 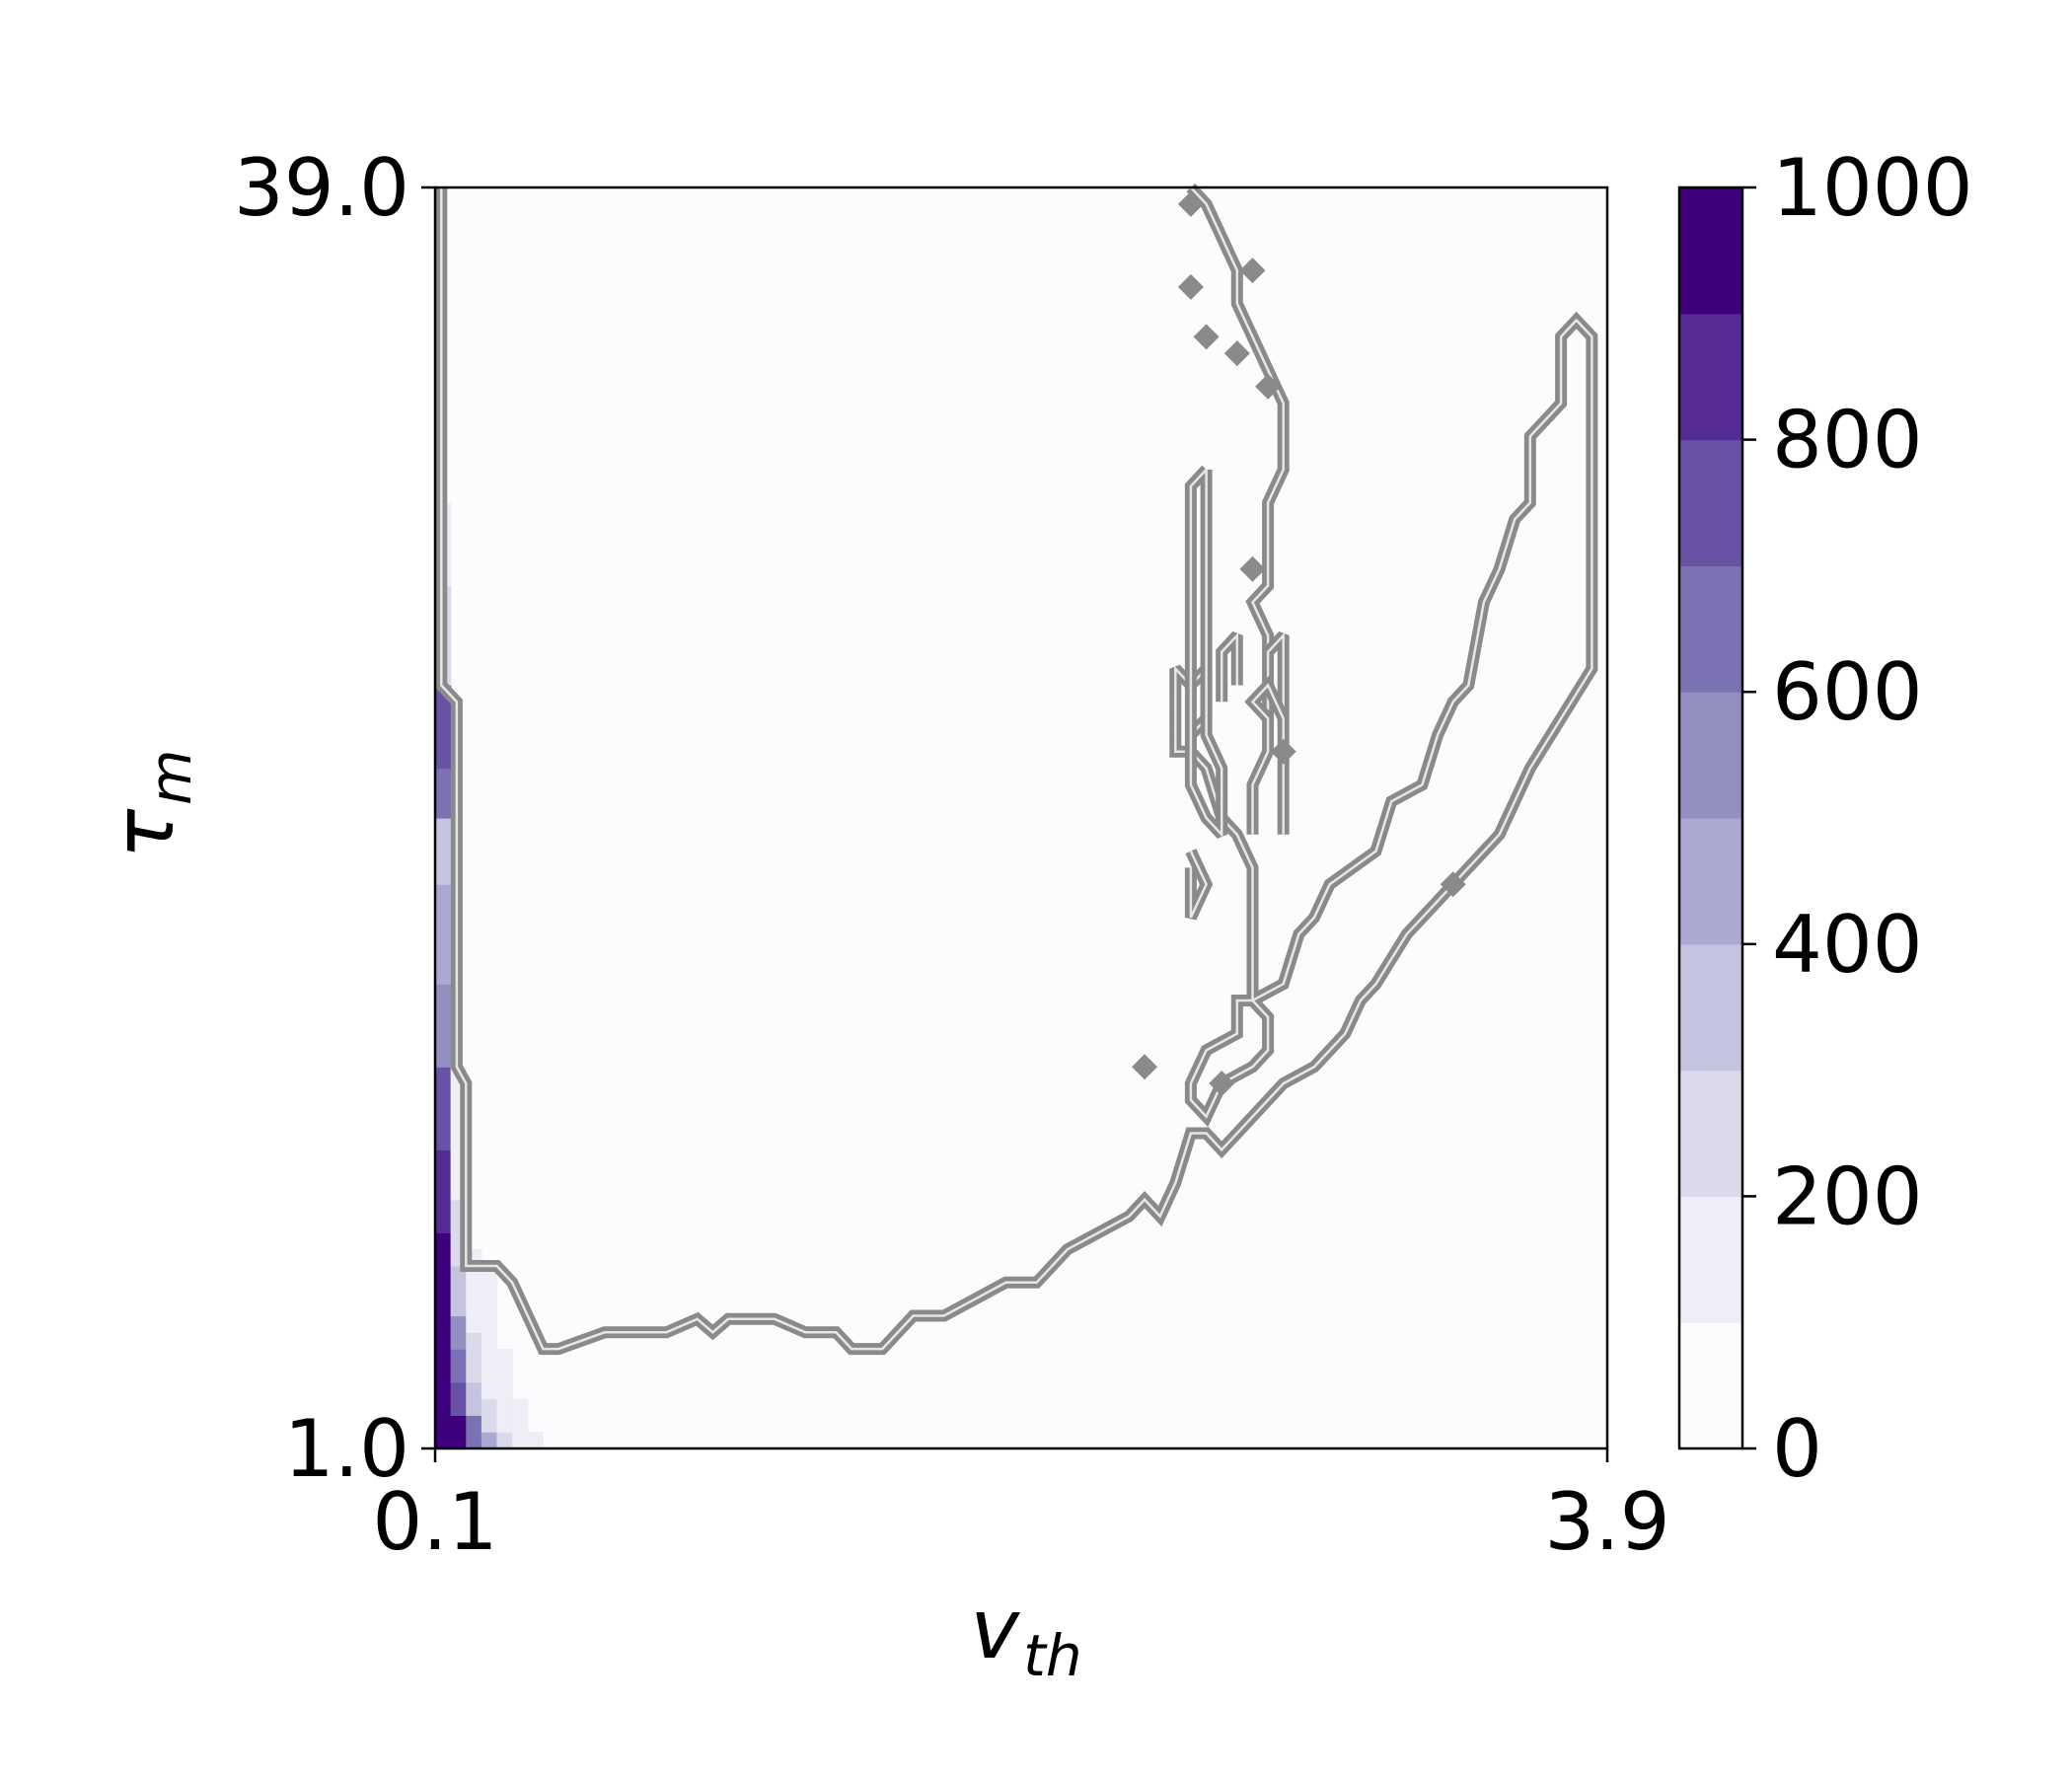 I want to click on x-axis-label-sub: th, so click(x=1053, y=1655).